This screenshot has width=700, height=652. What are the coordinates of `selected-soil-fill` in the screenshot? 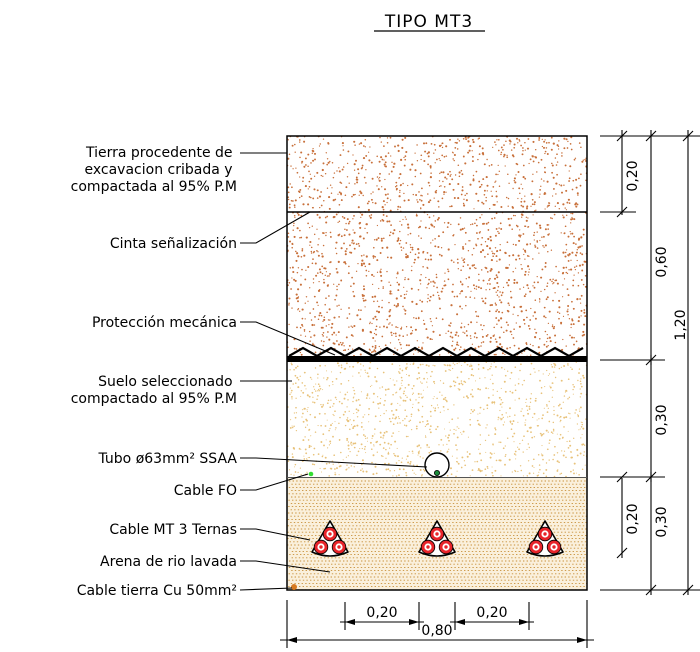 It's located at (437, 419).